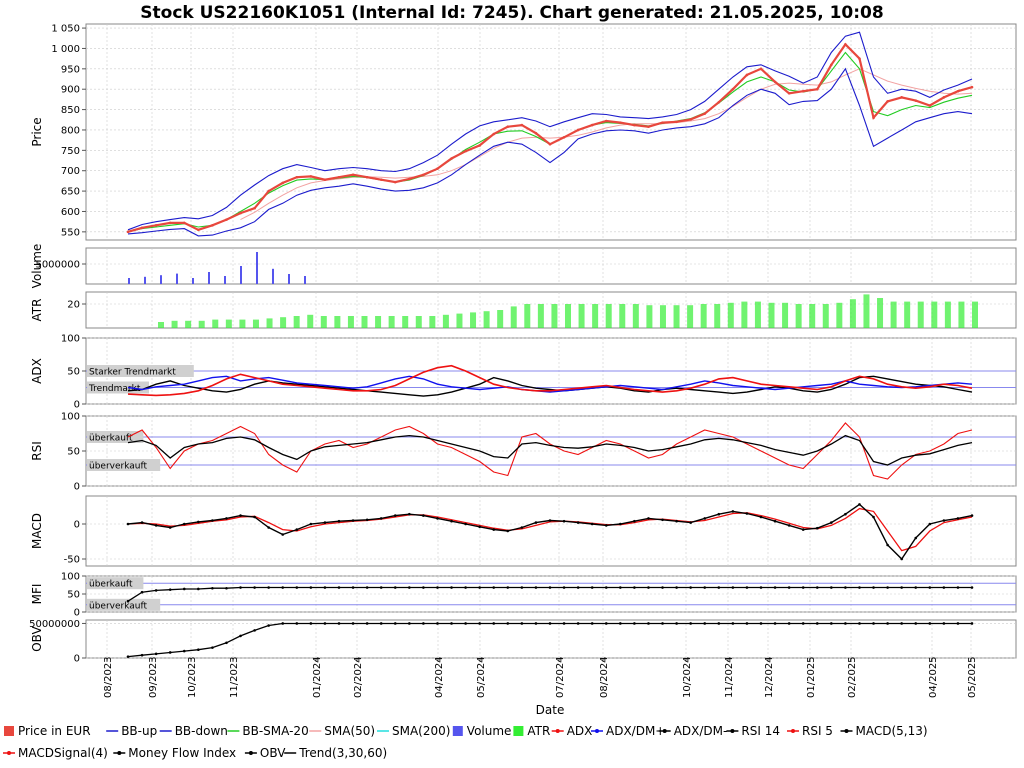 The image size is (1024, 768). Describe the element at coordinates (77, 613) in the screenshot. I see `ytick-label-mfi-0: 0` at that location.